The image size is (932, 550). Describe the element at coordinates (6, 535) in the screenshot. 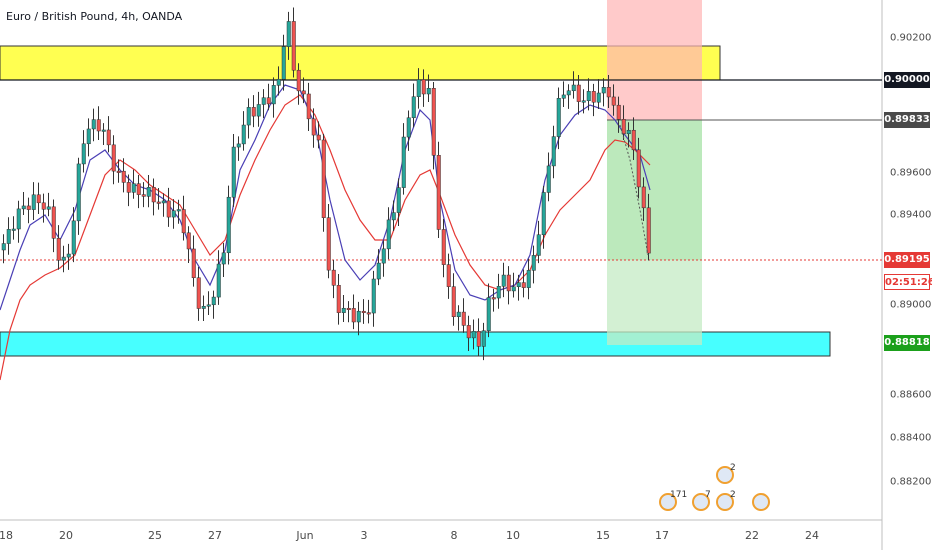

I see `time-label: 18` at that location.